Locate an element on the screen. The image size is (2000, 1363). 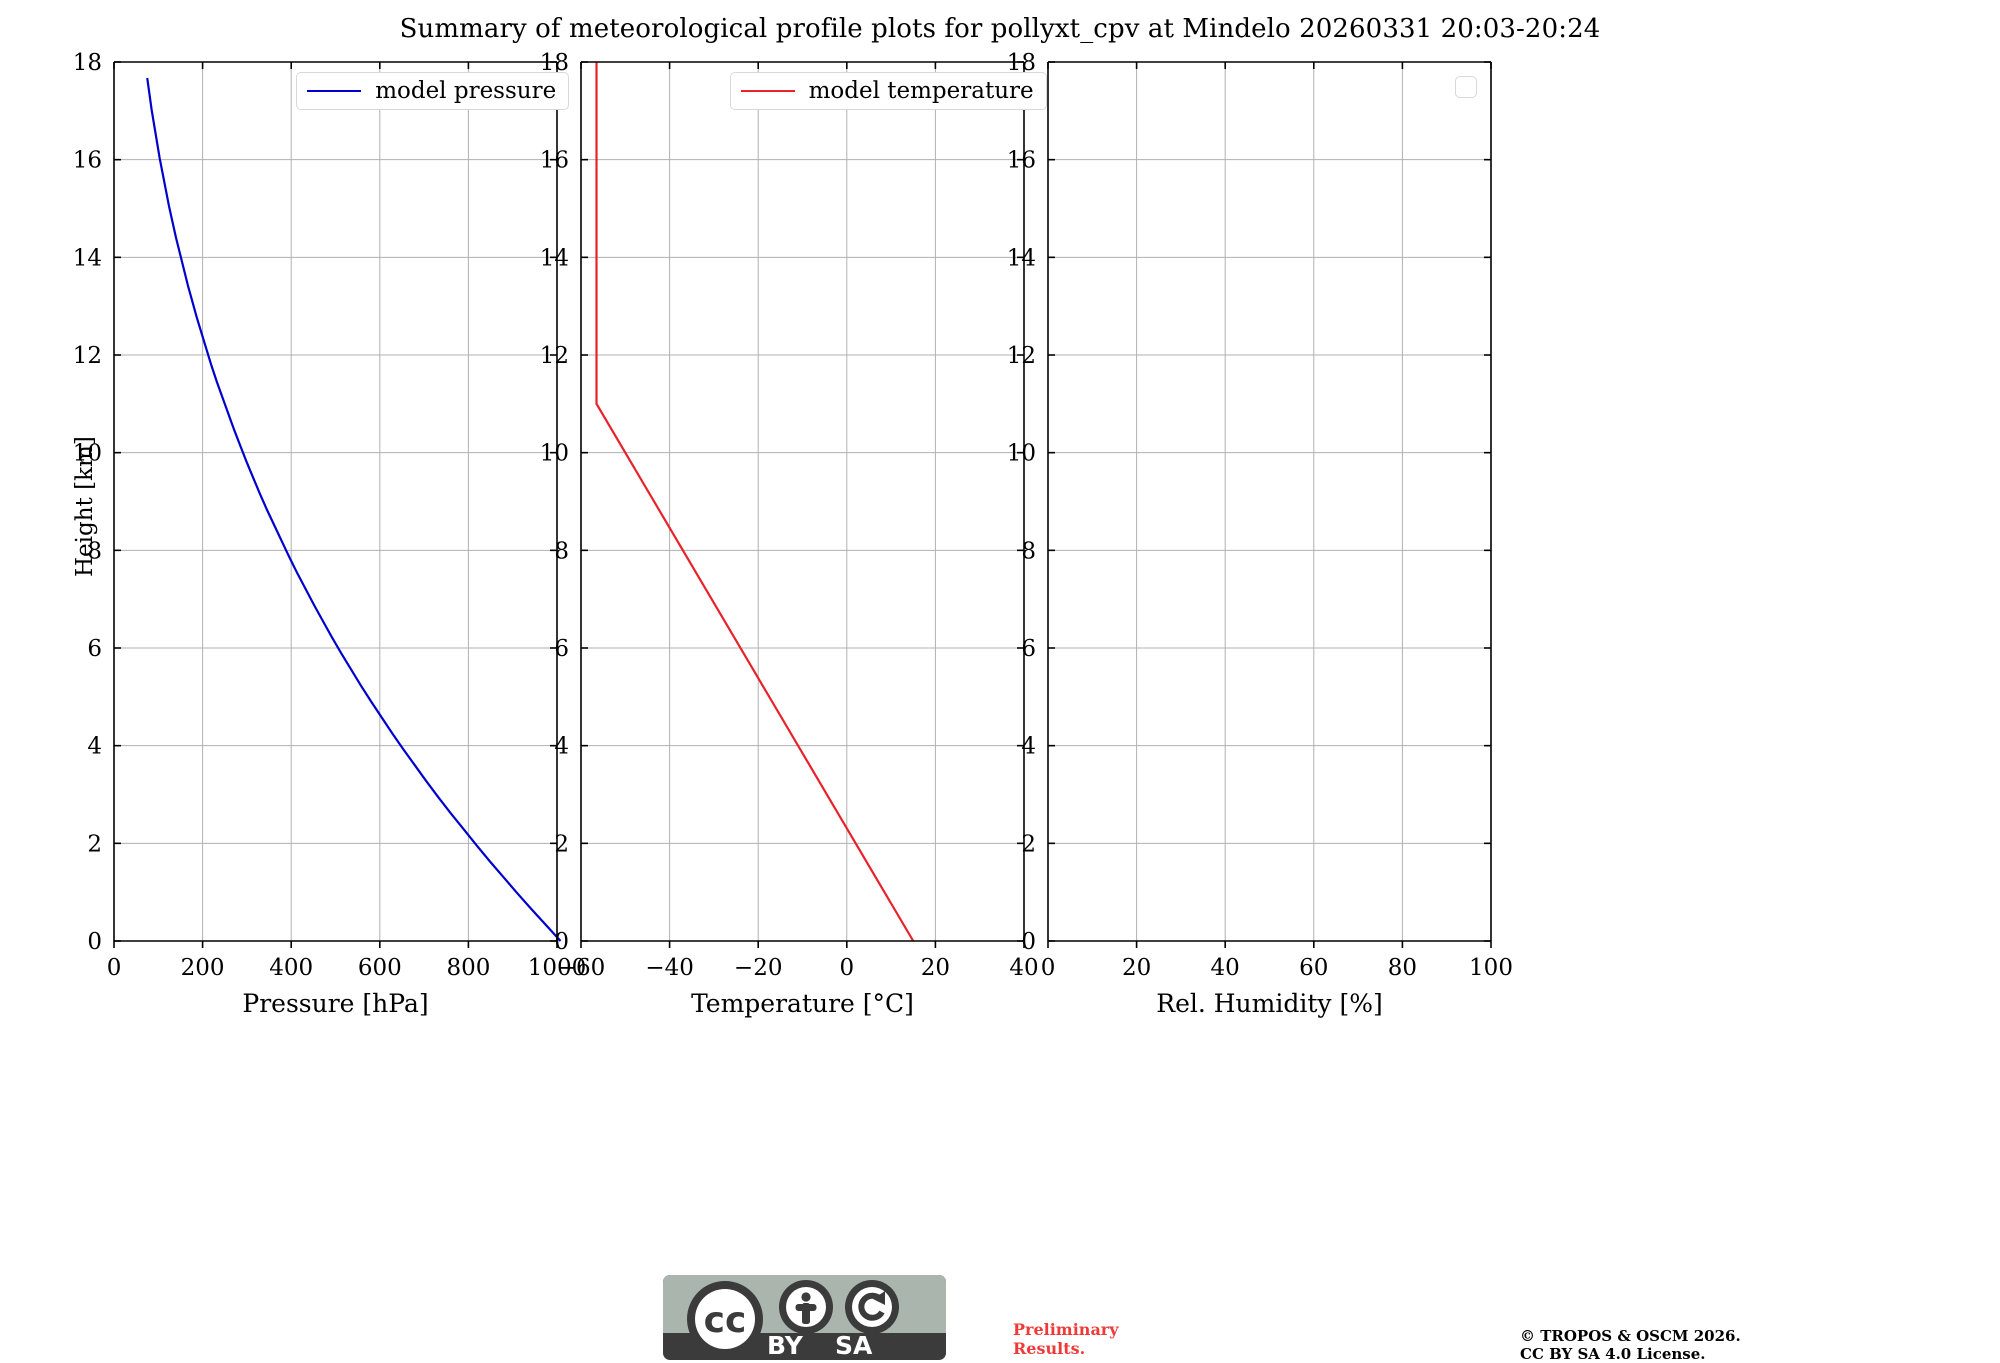
cc-sa-label: SA is located at coordinates (854, 1345).